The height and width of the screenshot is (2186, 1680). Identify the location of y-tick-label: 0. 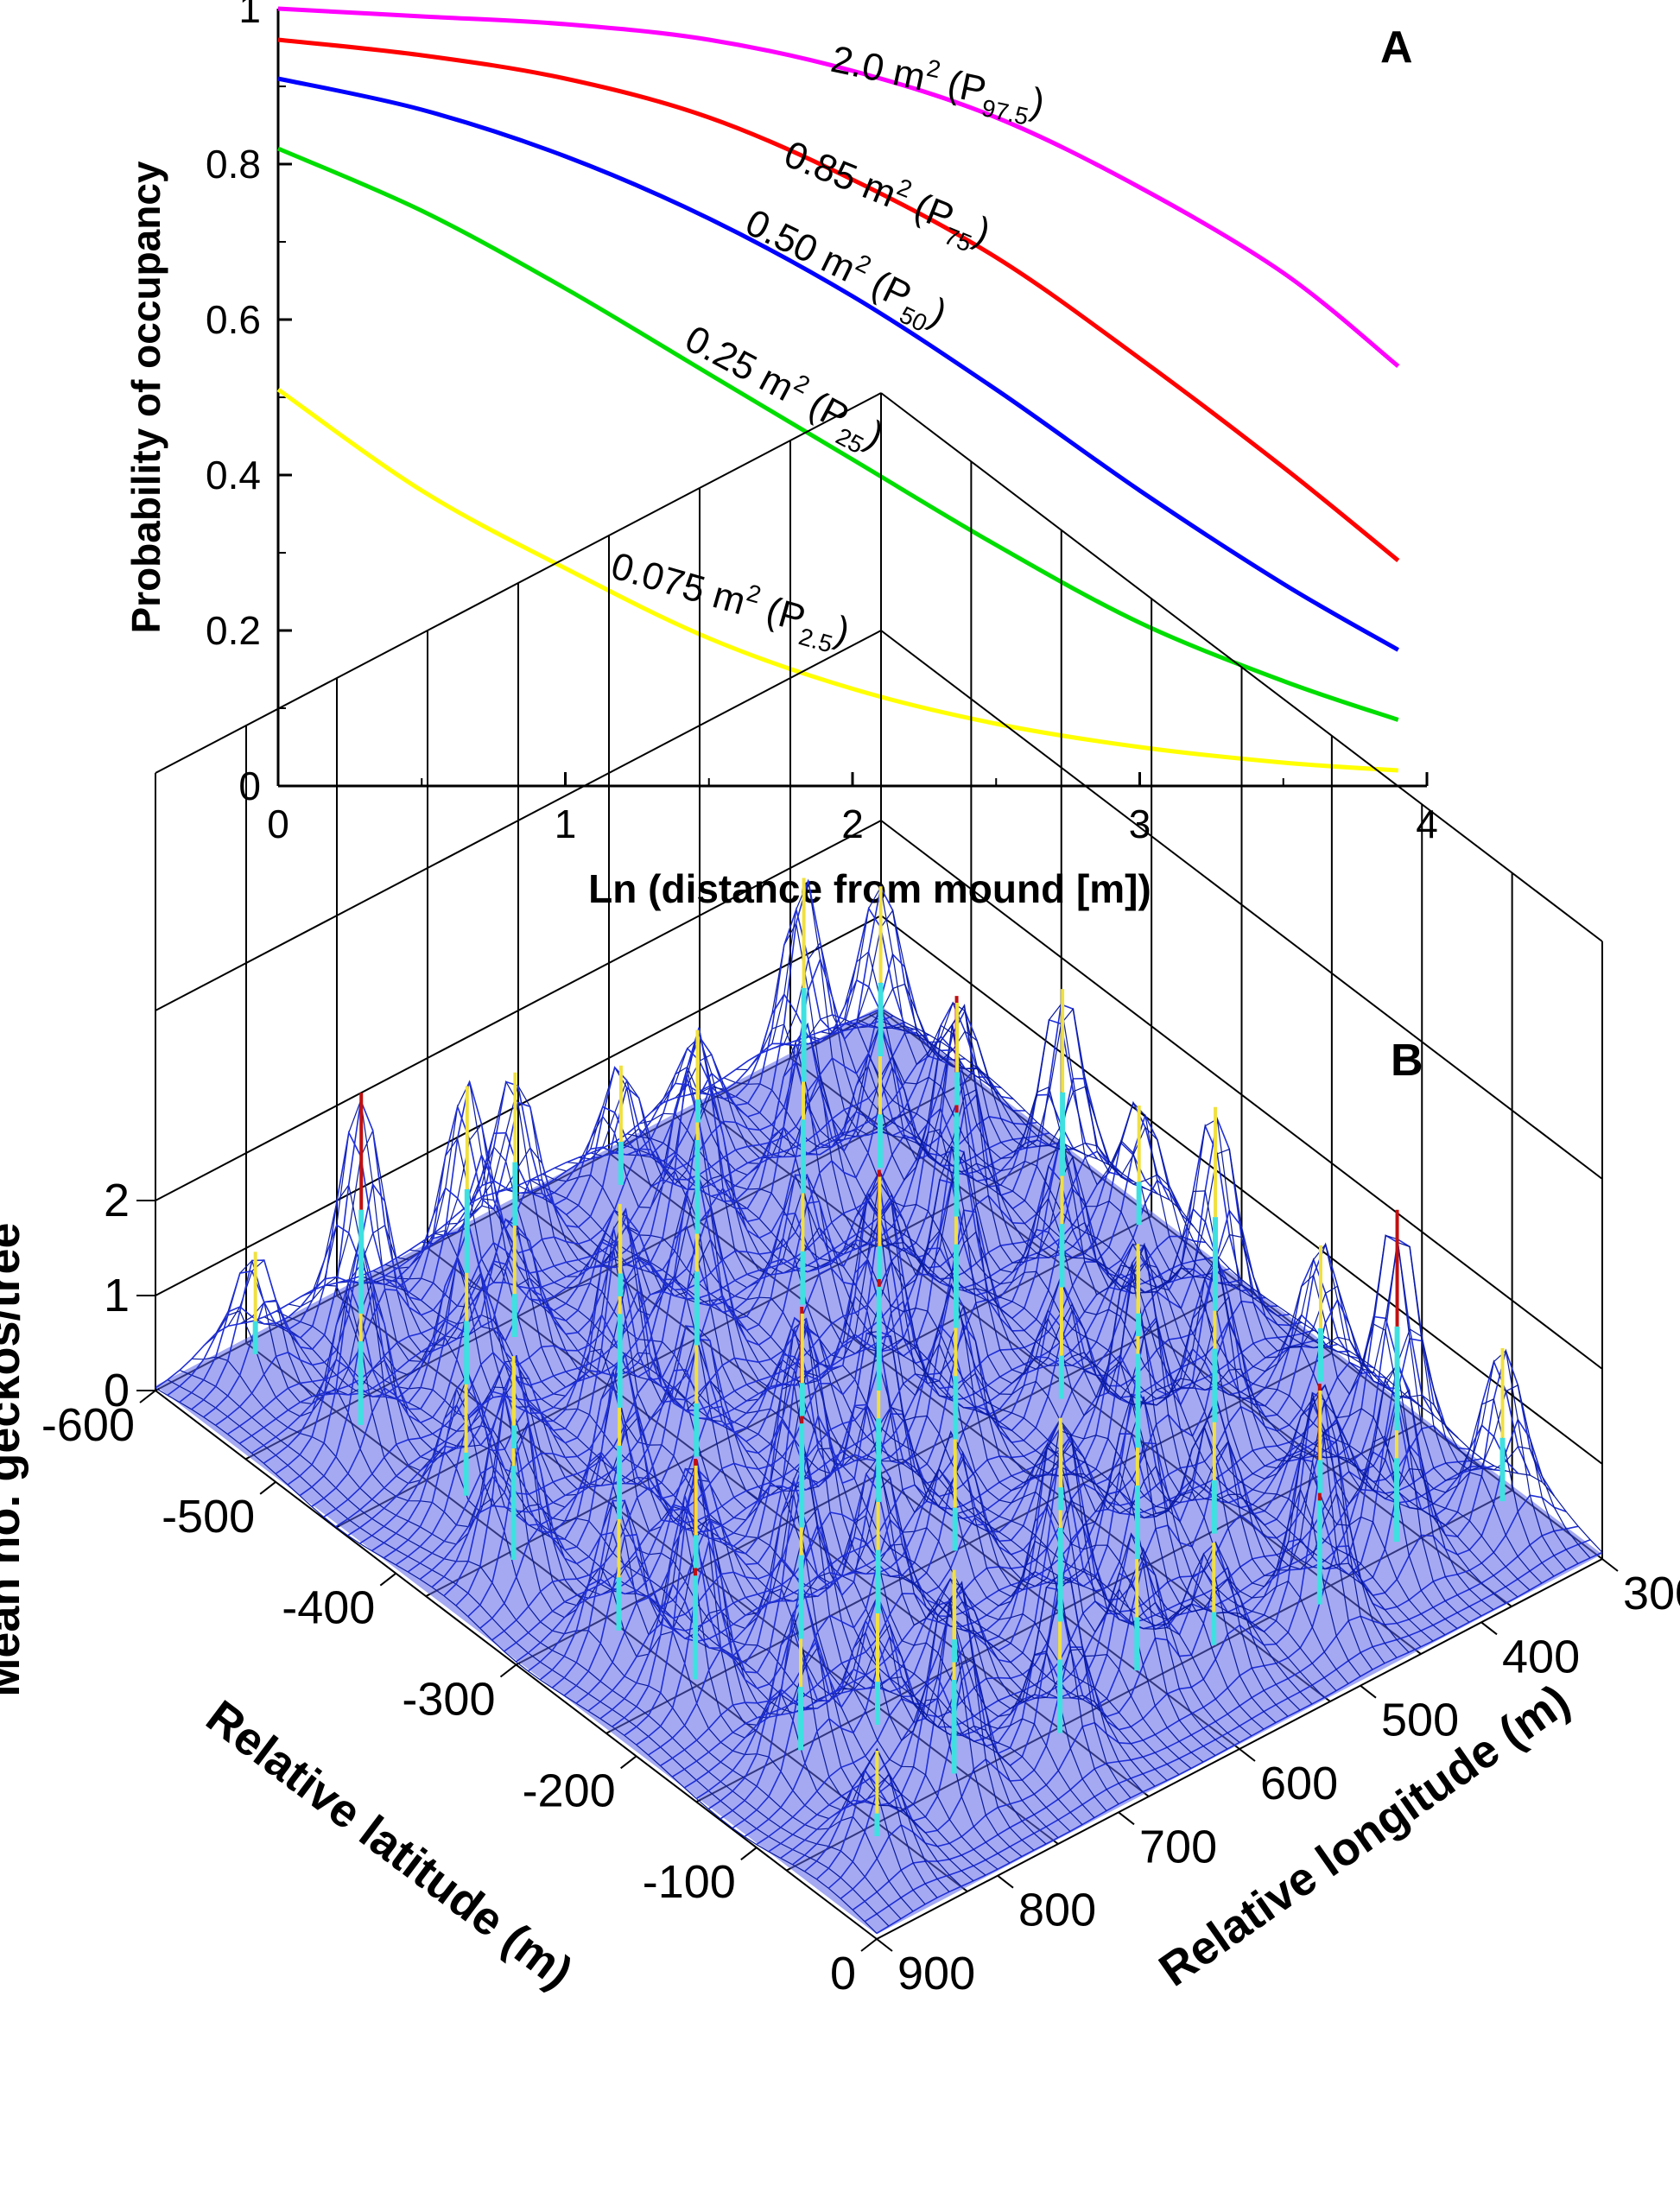
(250, 786).